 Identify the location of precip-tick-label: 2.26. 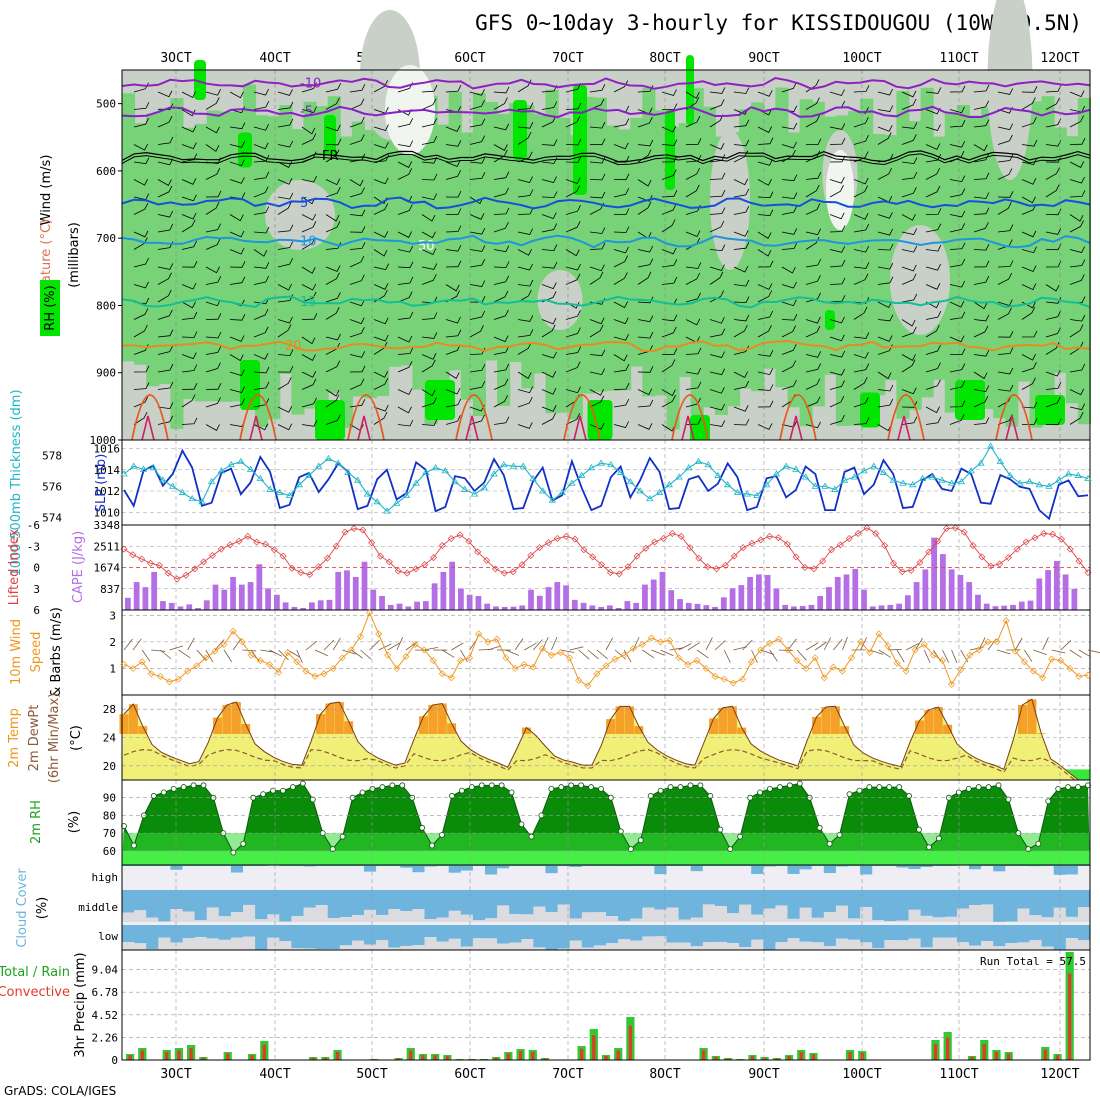
(105, 1037).